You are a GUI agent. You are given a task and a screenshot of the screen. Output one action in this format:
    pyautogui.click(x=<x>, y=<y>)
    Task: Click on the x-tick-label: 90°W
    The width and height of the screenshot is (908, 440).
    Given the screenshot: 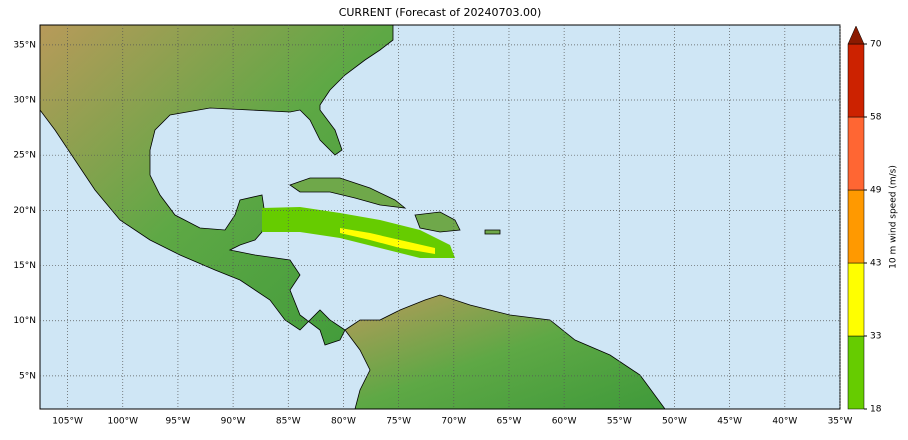 What is the action you would take?
    pyautogui.click(x=233, y=422)
    